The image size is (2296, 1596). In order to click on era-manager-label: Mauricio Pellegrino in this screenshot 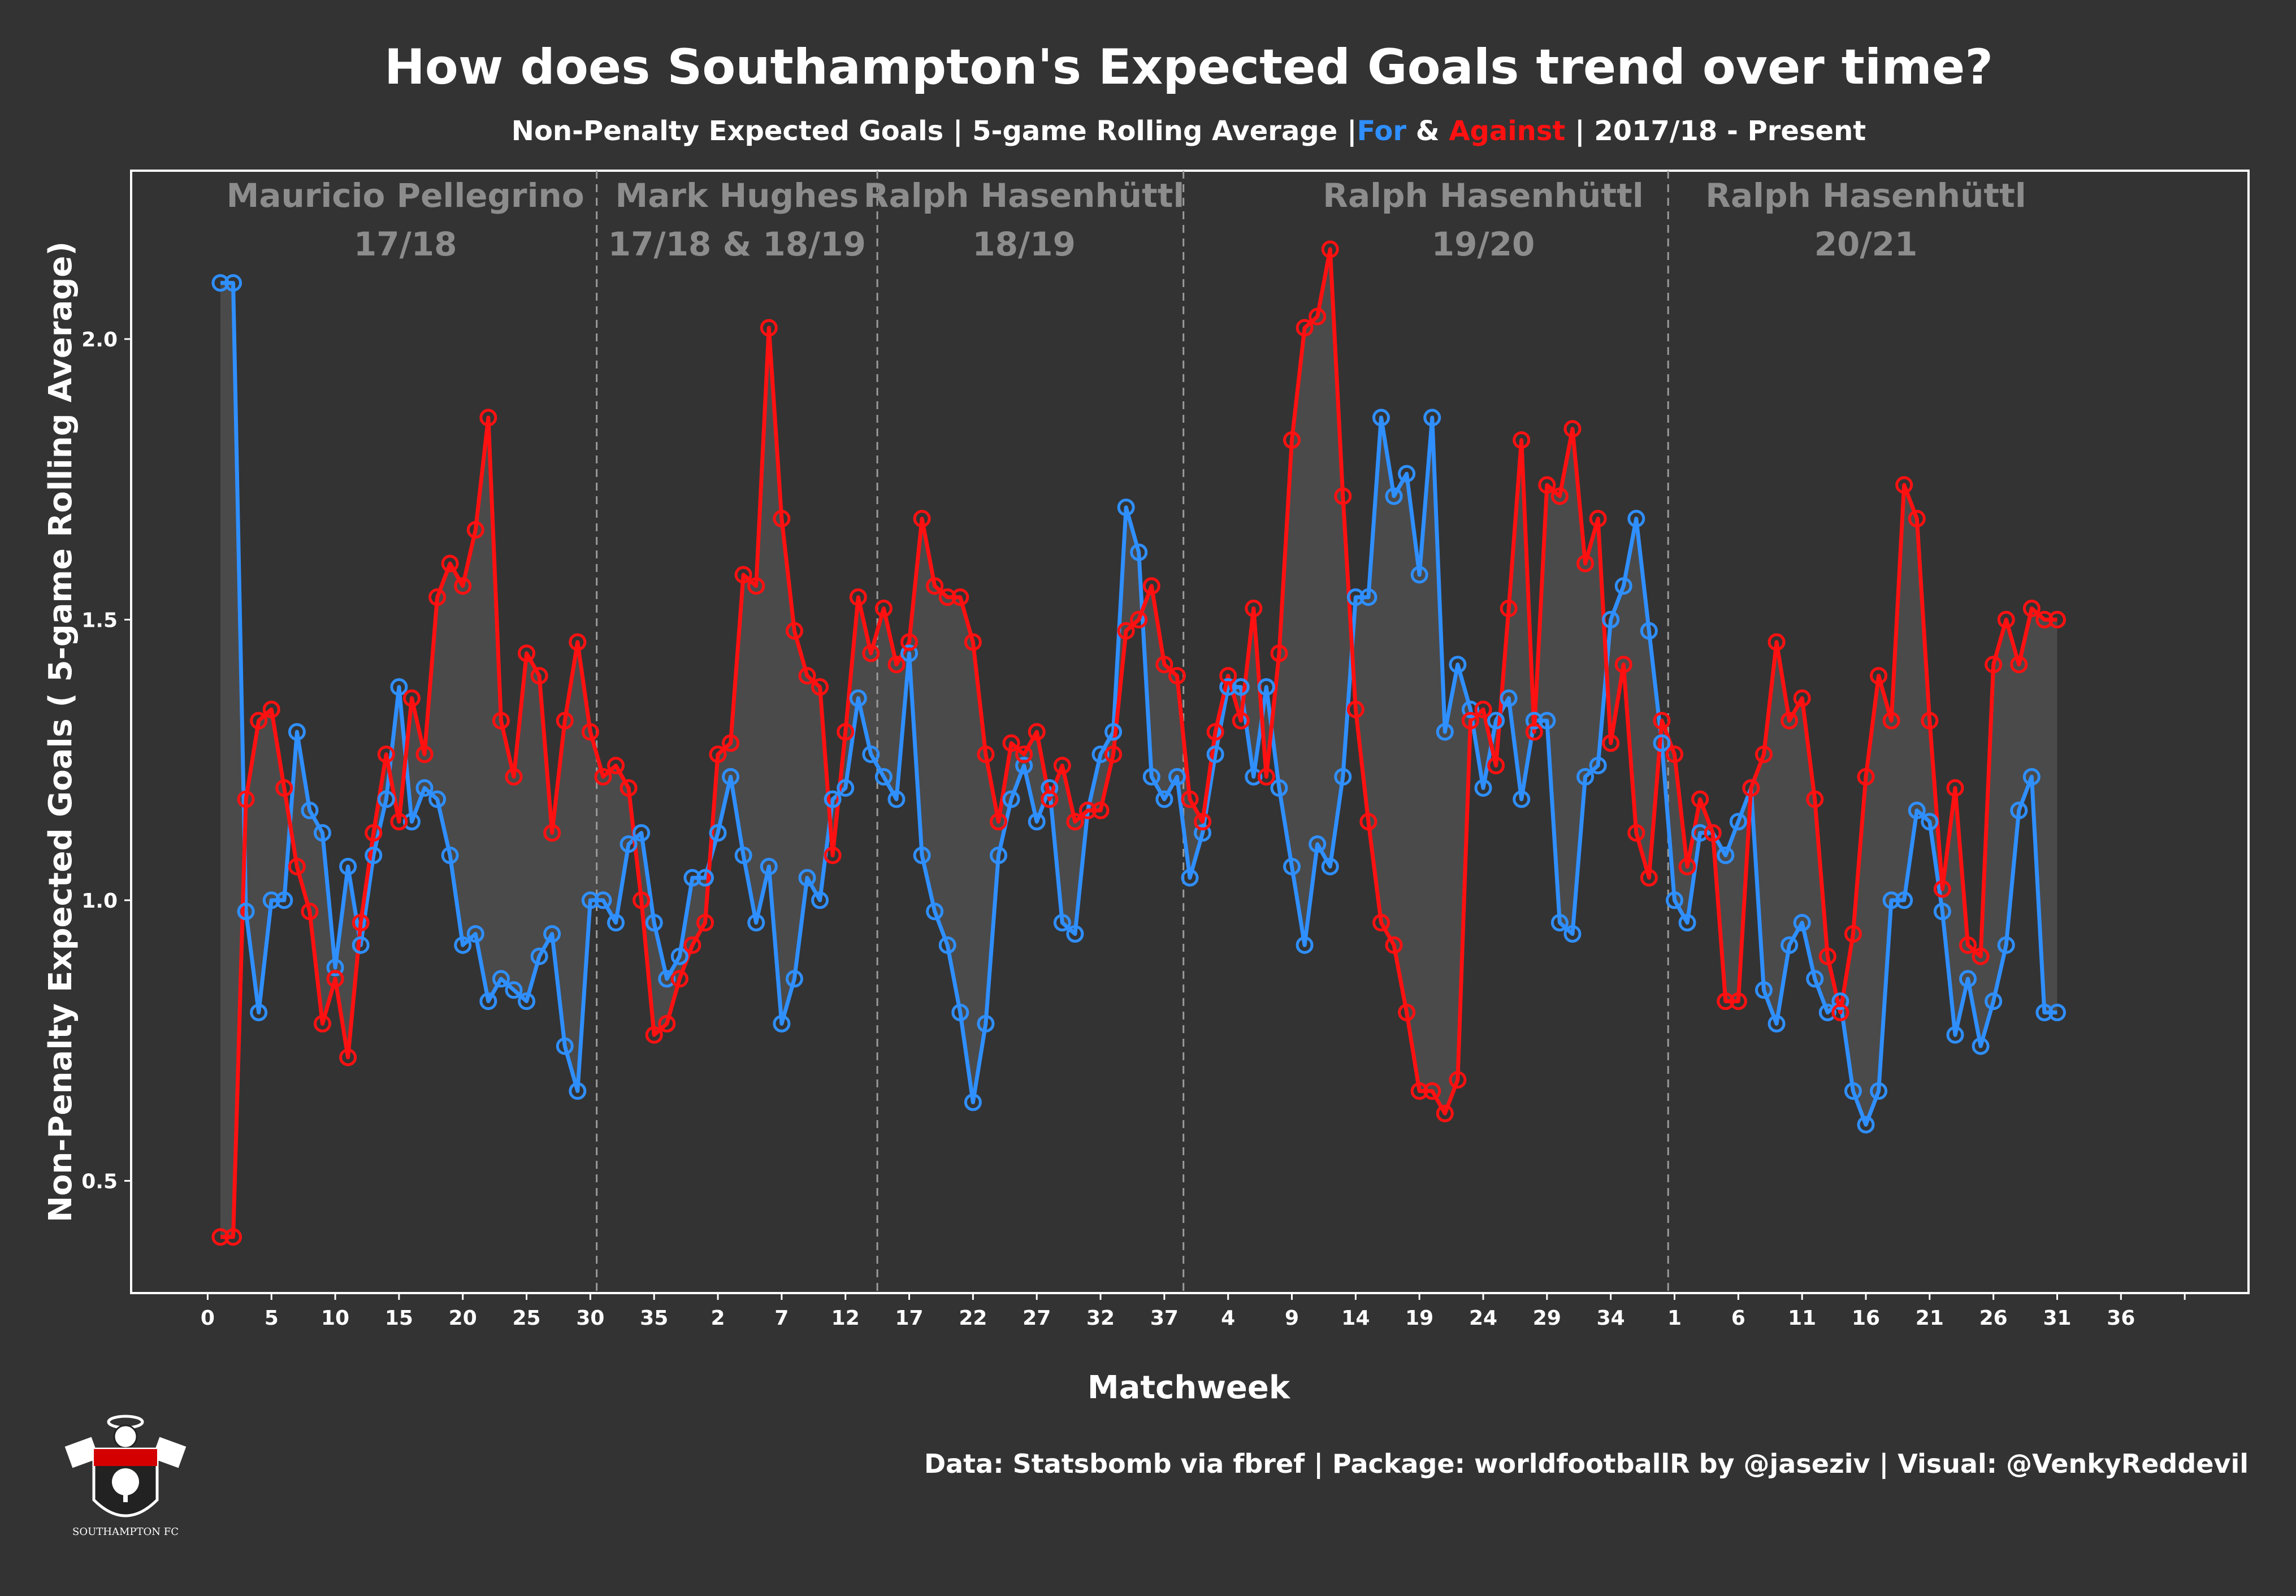, I will do `click(405, 195)`.